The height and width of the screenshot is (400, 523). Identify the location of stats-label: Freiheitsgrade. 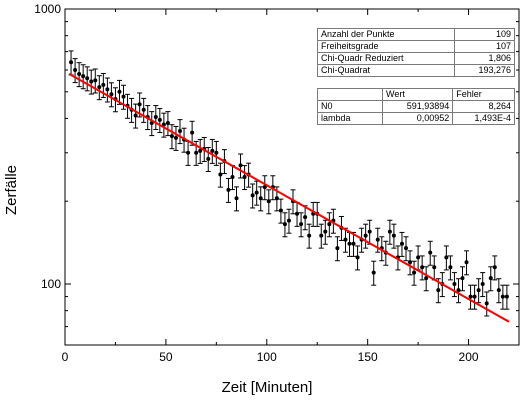
(386, 46).